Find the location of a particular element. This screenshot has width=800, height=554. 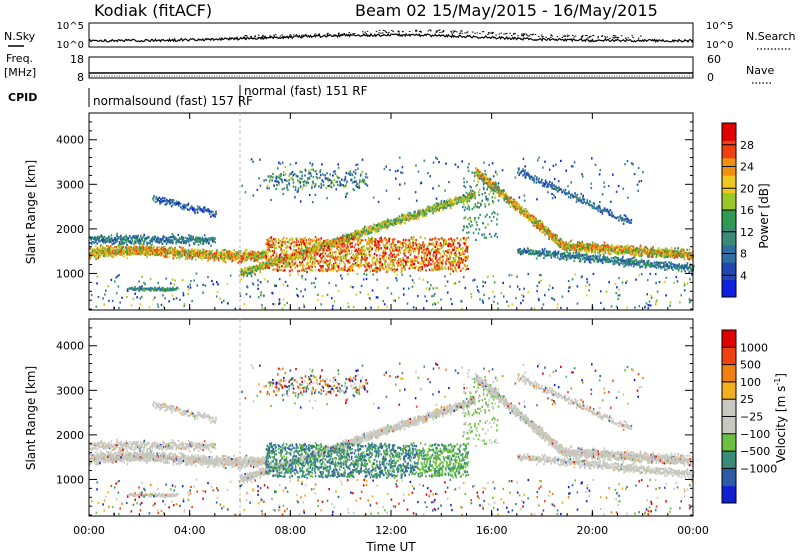

station-title: Kodiak (fitACF) is located at coordinates (153, 10).